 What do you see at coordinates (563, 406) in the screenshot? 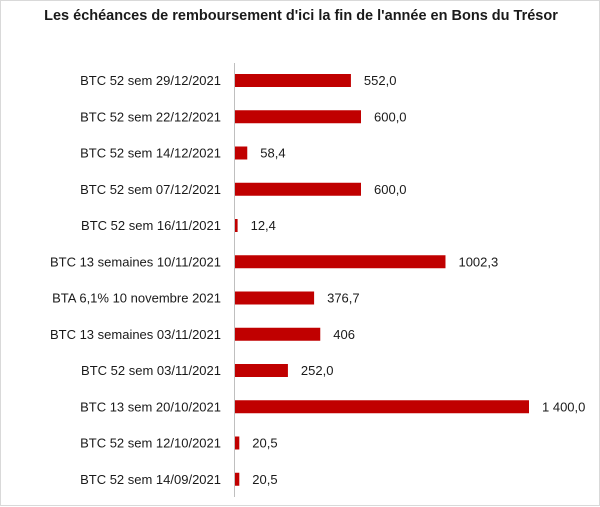
I see `data-label: 1 400,0` at bounding box center [563, 406].